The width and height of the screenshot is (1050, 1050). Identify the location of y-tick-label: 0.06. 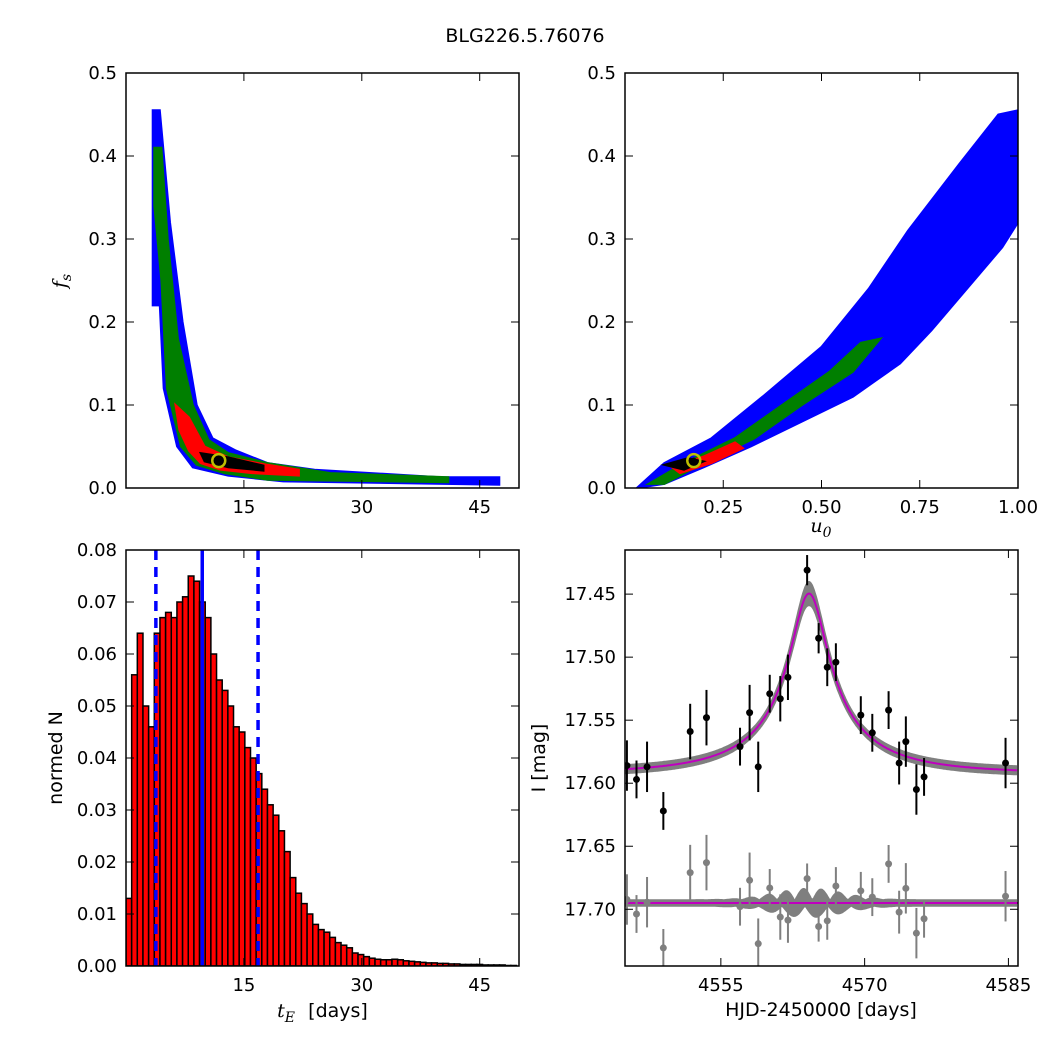
(97, 654).